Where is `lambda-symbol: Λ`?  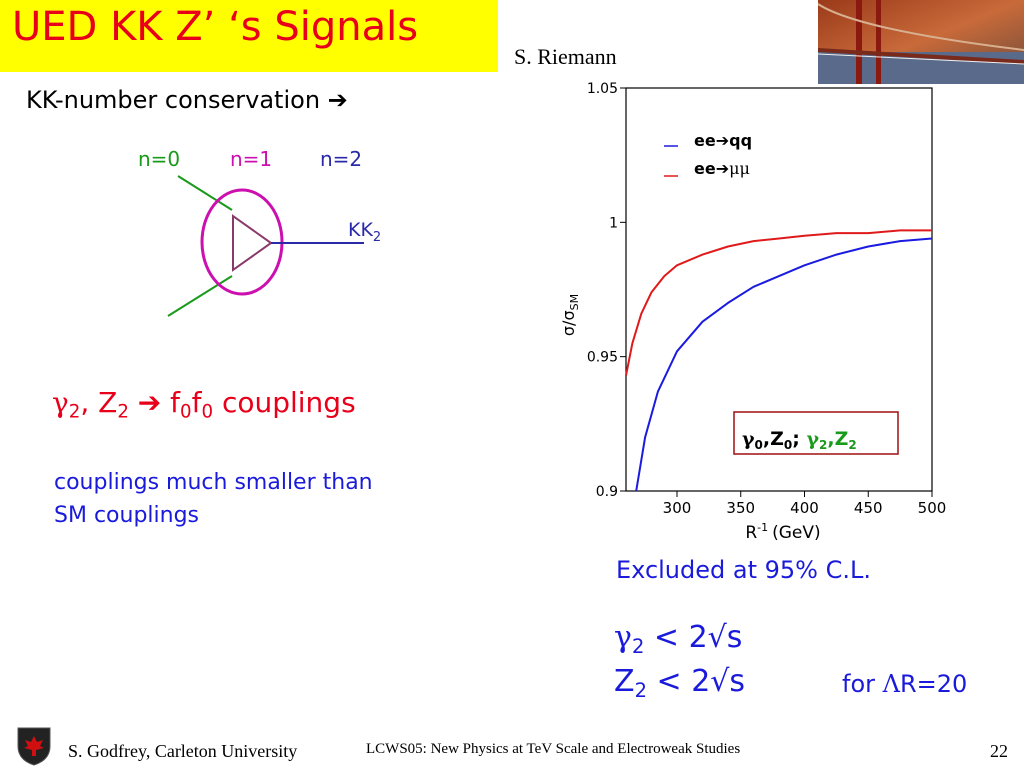
lambda-symbol: Λ is located at coordinates (891, 684).